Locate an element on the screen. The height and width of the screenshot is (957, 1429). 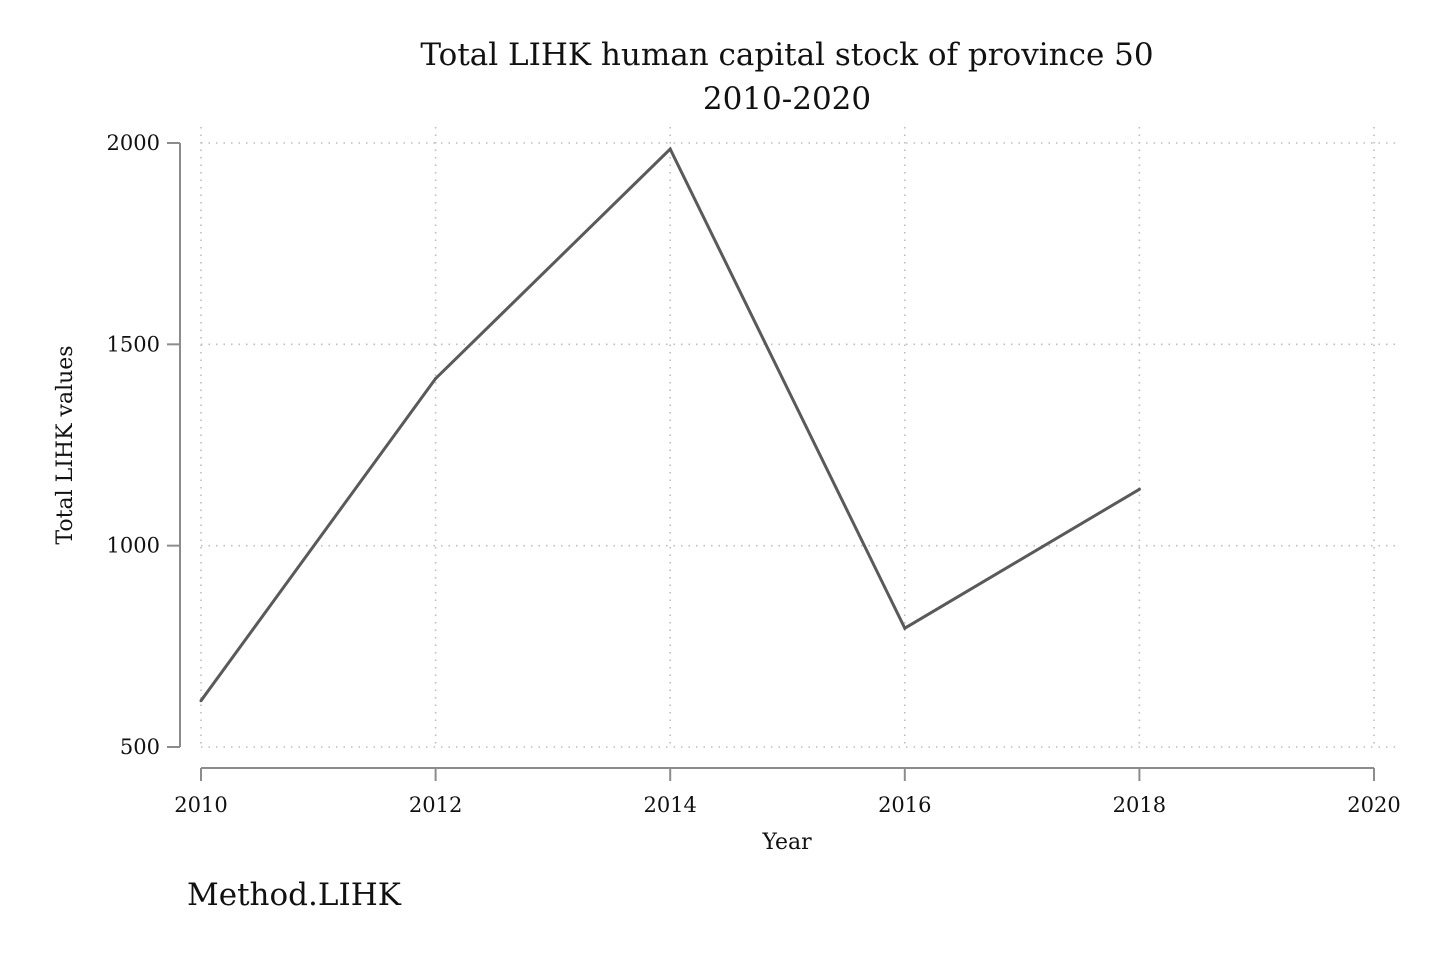
x-tick-label: 2012 is located at coordinates (435, 805).